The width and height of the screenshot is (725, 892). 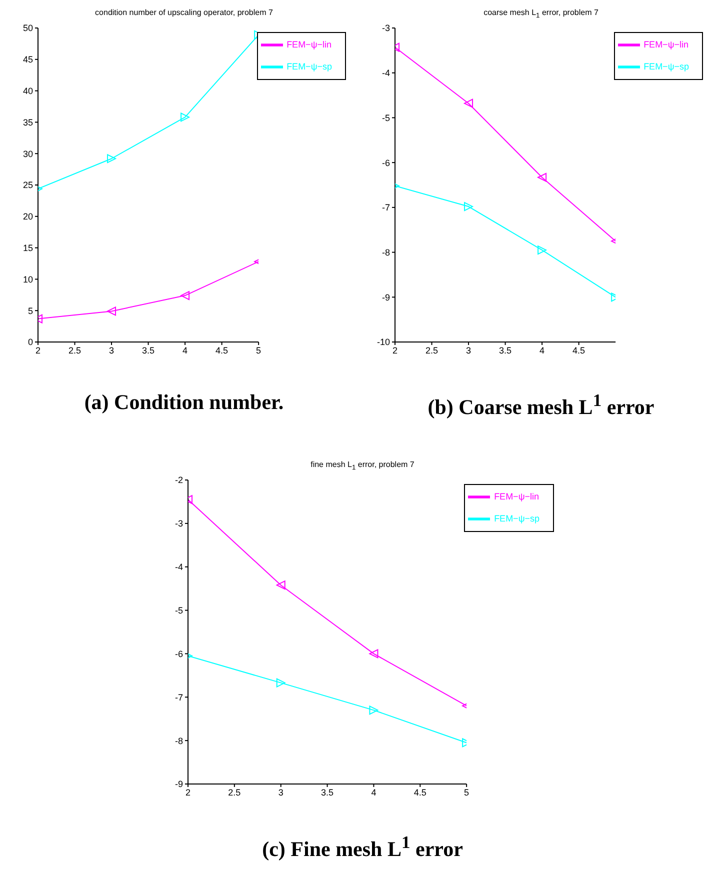 What do you see at coordinates (30, 311) in the screenshot?
I see `y-tick-label: 5` at bounding box center [30, 311].